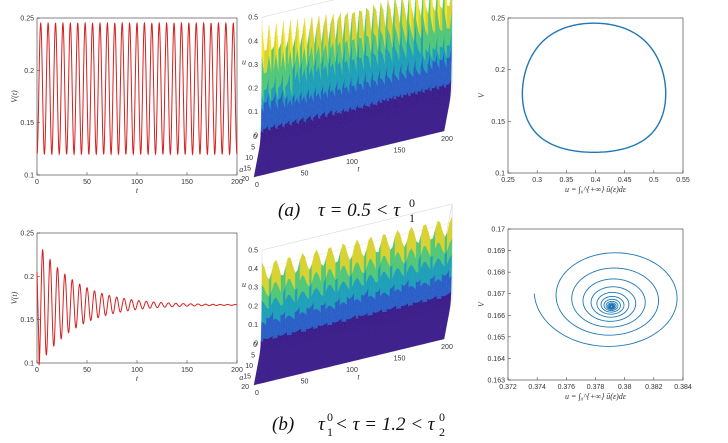 The height and width of the screenshot is (443, 728). What do you see at coordinates (87, 370) in the screenshot?
I see `x-tick-label: 50` at bounding box center [87, 370].